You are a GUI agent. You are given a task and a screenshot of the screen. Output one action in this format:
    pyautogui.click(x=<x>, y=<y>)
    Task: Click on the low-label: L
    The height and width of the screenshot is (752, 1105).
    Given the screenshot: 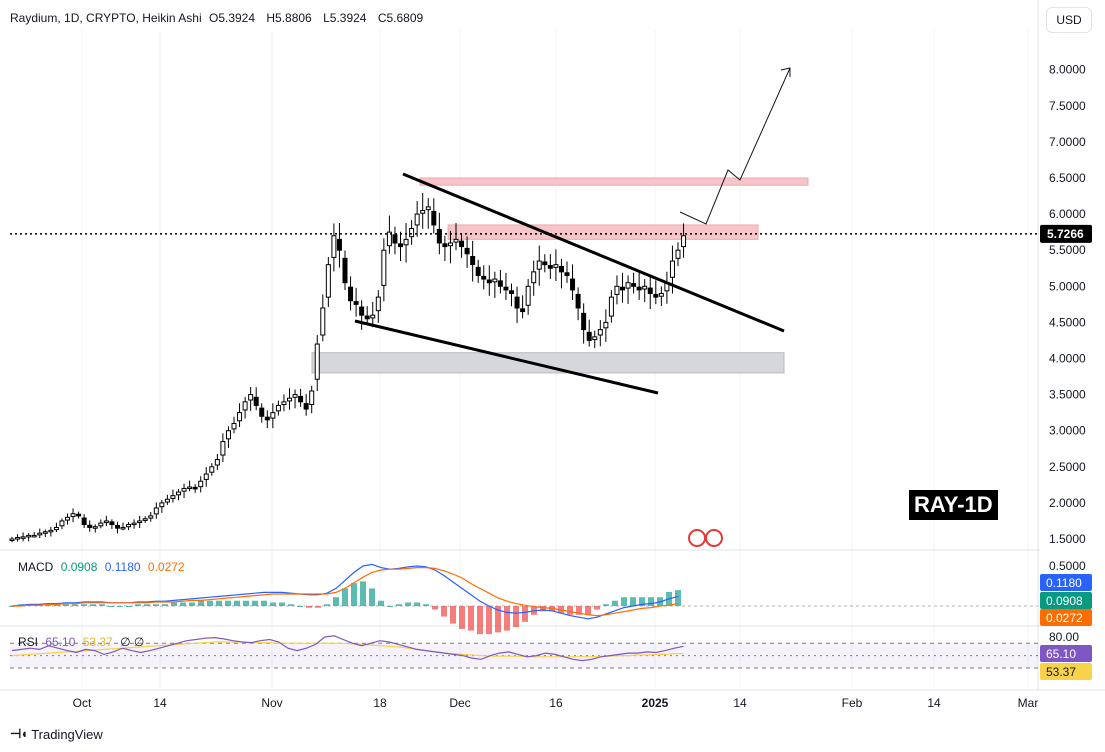 What is the action you would take?
    pyautogui.click(x=326, y=18)
    